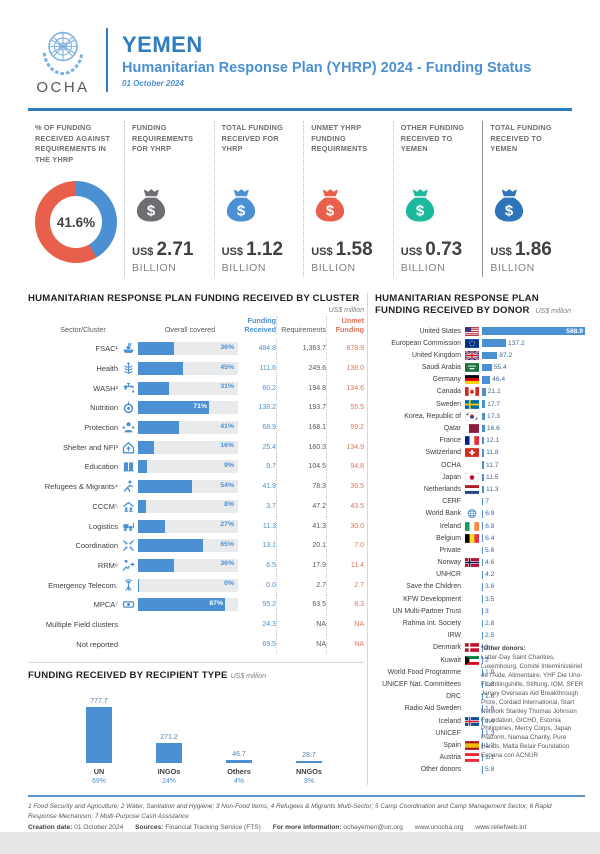  I want to click on donor-row: World Food Programme 1.9, so click(480, 672).